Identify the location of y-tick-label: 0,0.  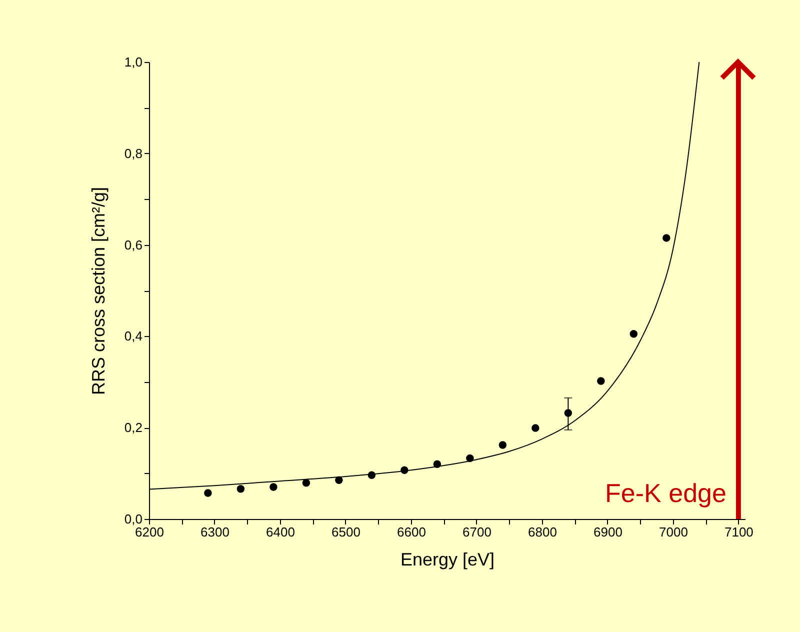
(133, 519).